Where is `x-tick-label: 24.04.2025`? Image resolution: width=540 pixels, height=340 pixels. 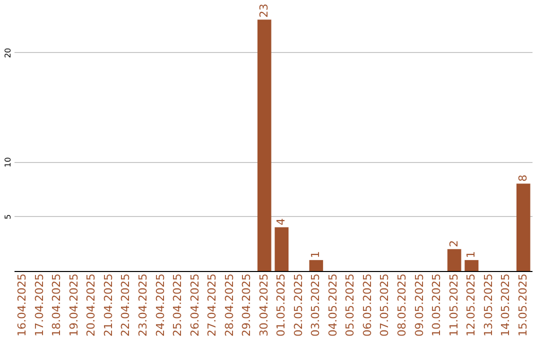
x-tick-label: 24.04.2025 is located at coordinates (160, 305).